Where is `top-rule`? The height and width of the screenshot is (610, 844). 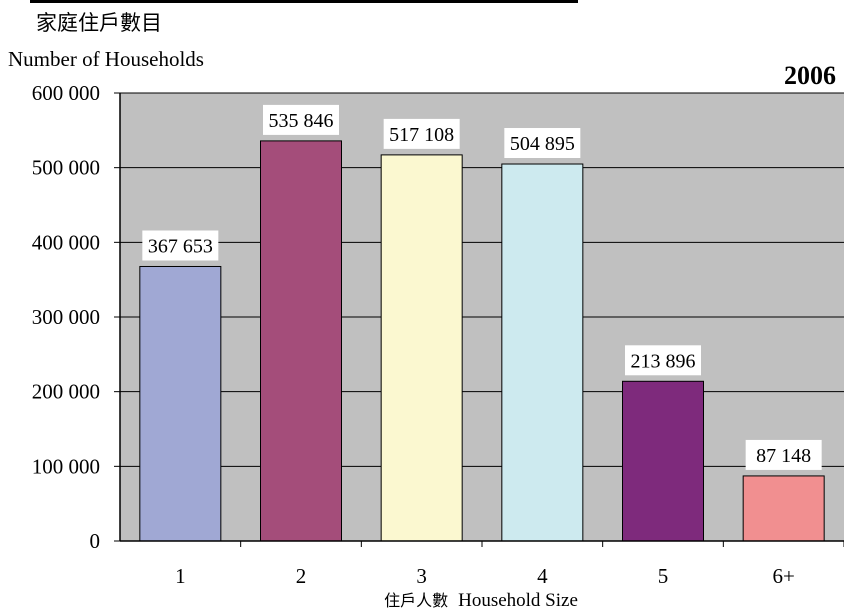 top-rule is located at coordinates (304, 1).